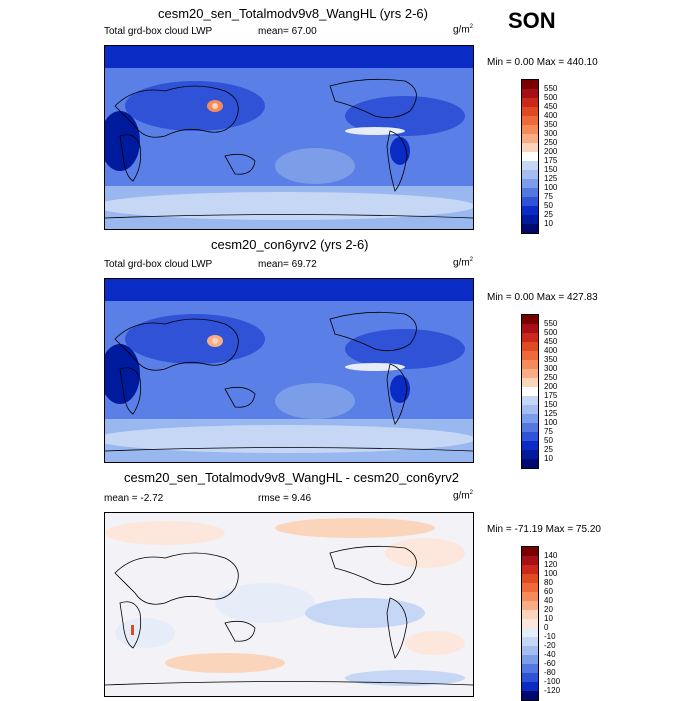  Describe the element at coordinates (551, 115) in the screenshot. I see `panel1-colorbar-tick: 400` at that location.